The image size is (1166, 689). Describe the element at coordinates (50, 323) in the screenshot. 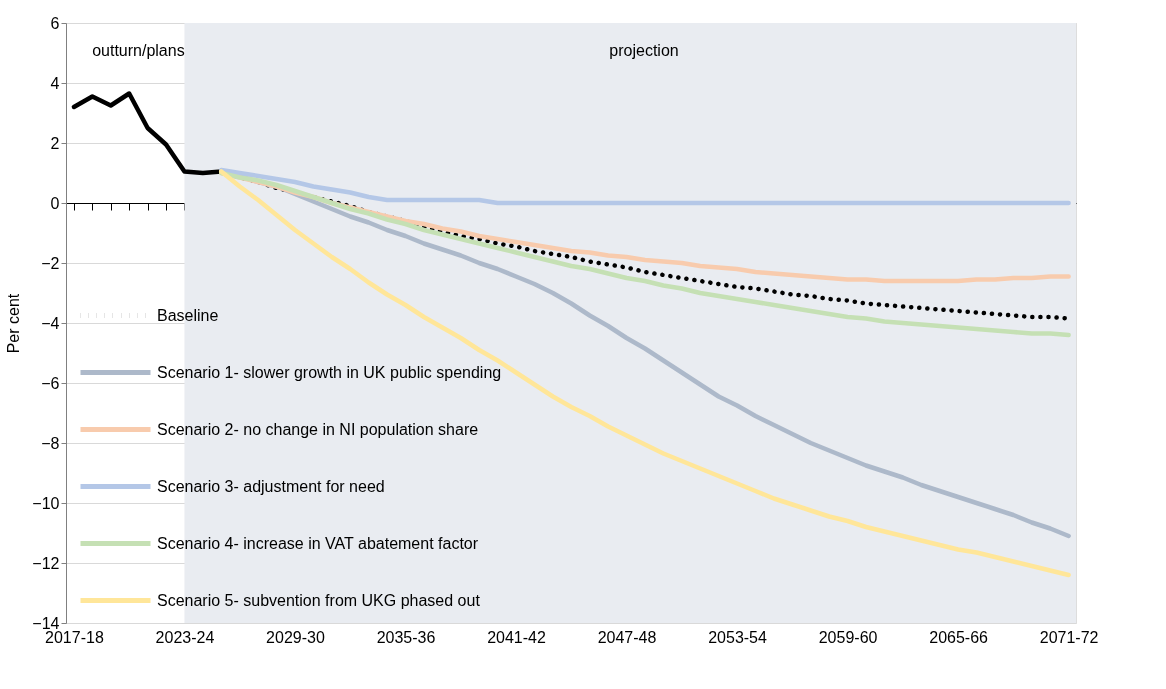

I see `y-tick-label: −4` at that location.